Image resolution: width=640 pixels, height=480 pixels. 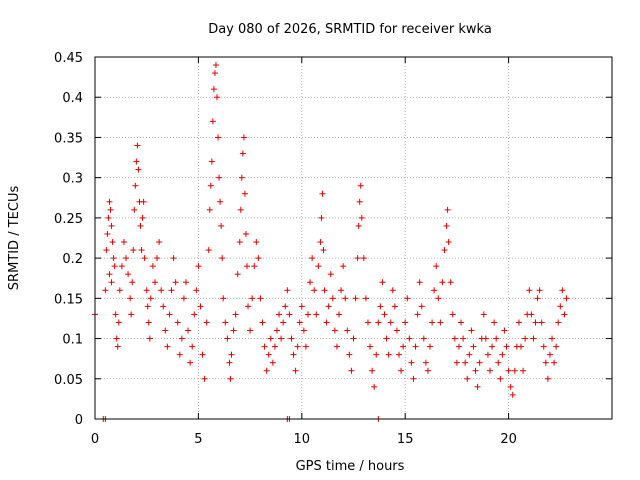 I want to click on y-tick-label: 0.35, so click(x=68, y=138).